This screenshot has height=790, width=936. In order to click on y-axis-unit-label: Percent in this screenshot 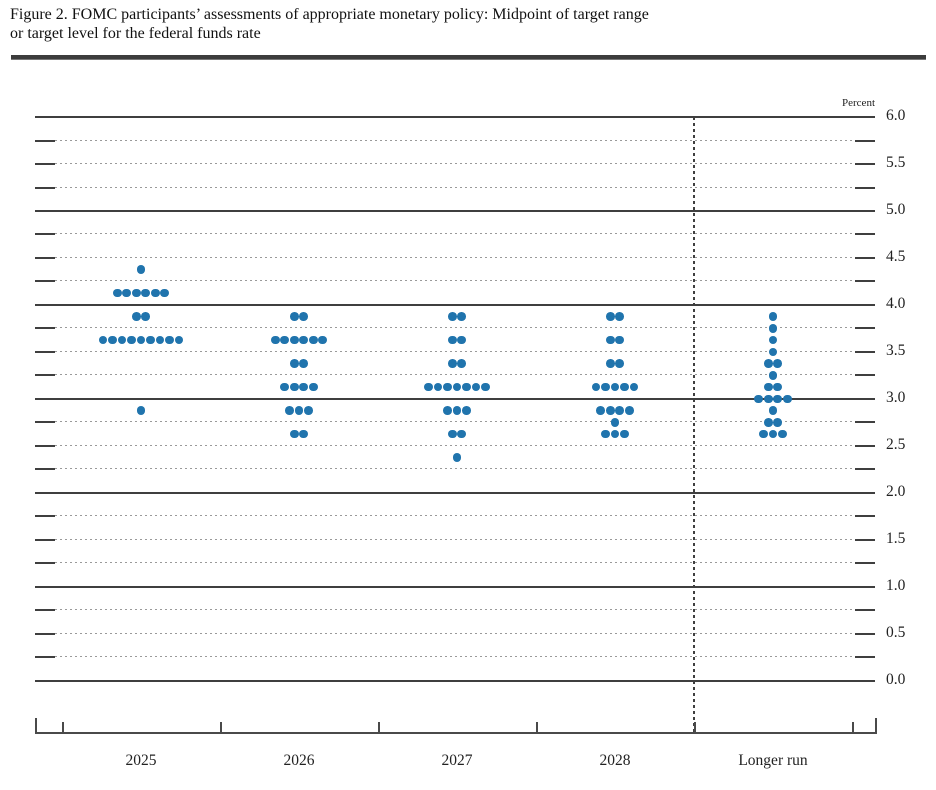, I will do `click(858, 103)`.